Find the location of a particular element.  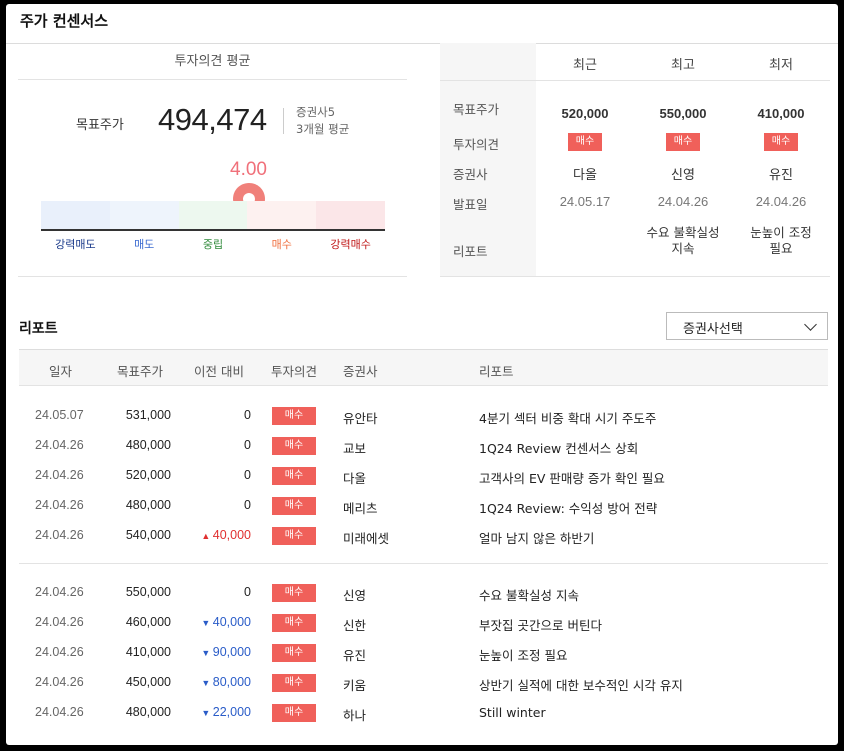

row-firm: 다올 is located at coordinates (355, 478).